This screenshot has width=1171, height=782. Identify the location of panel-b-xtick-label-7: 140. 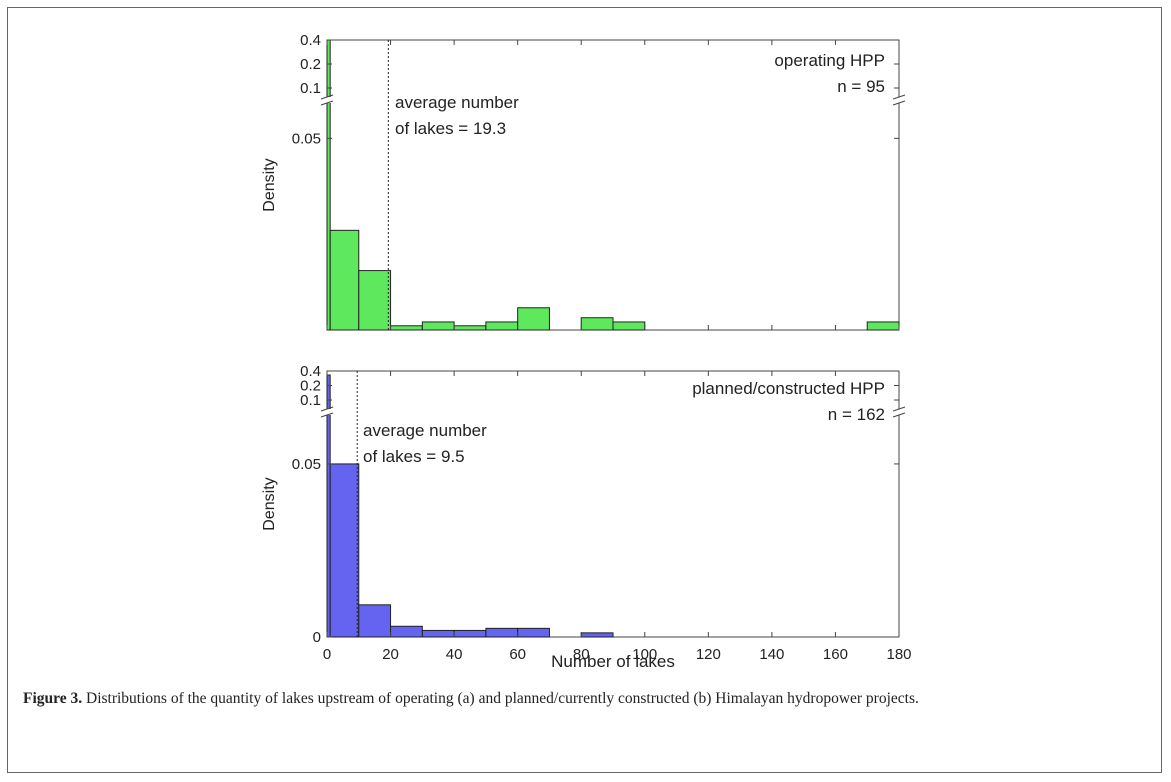
(771, 654).